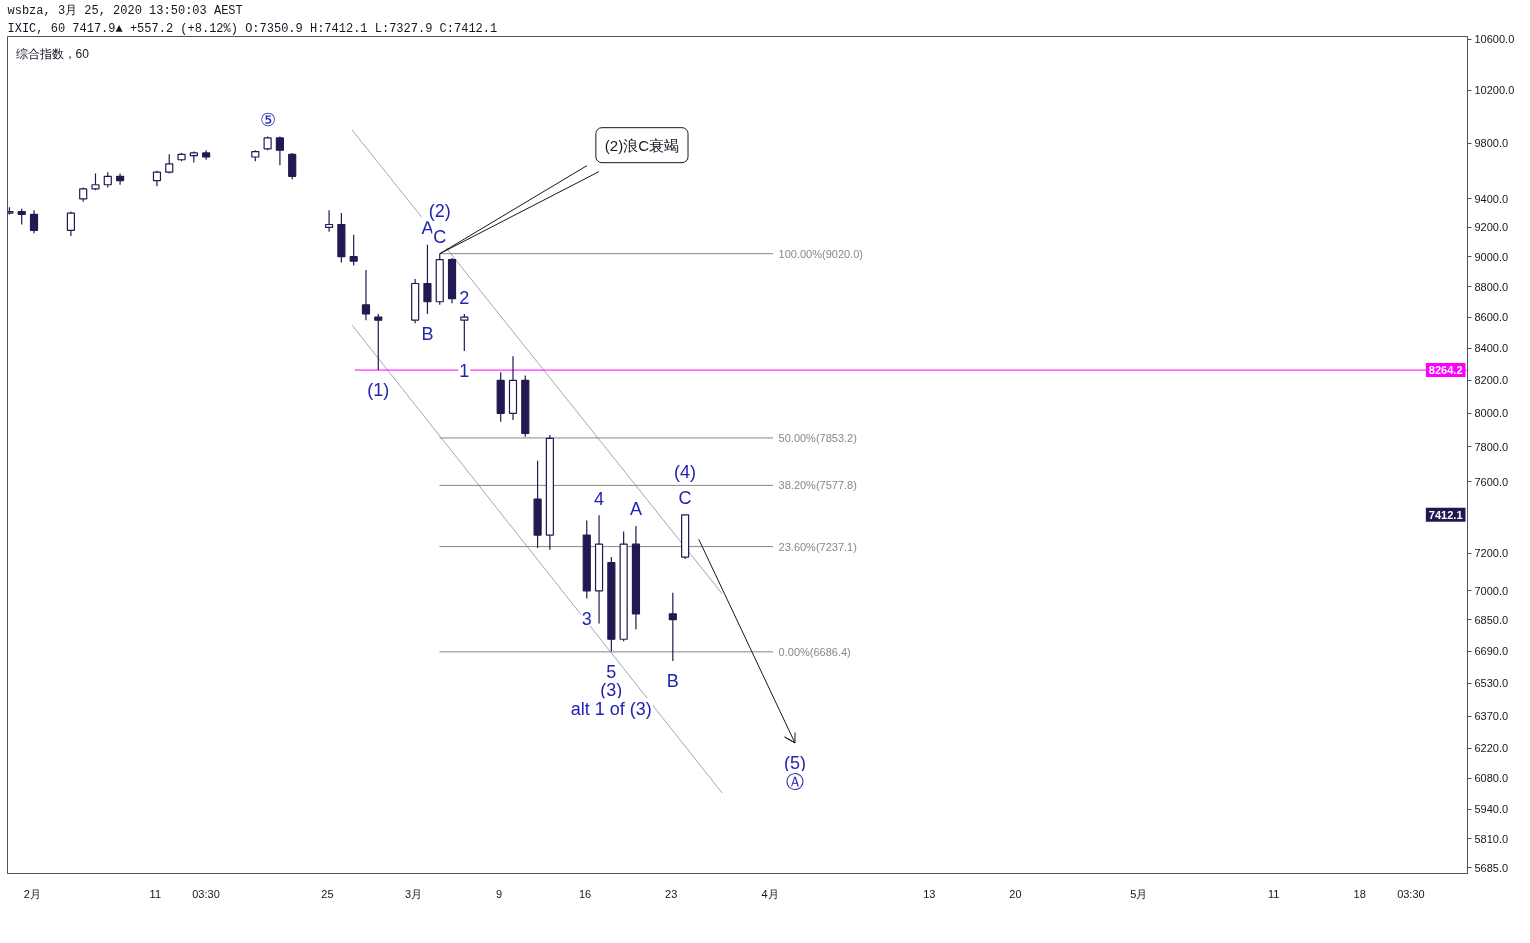  Describe the element at coordinates (611, 671) in the screenshot. I see `annotation: 5` at that location.